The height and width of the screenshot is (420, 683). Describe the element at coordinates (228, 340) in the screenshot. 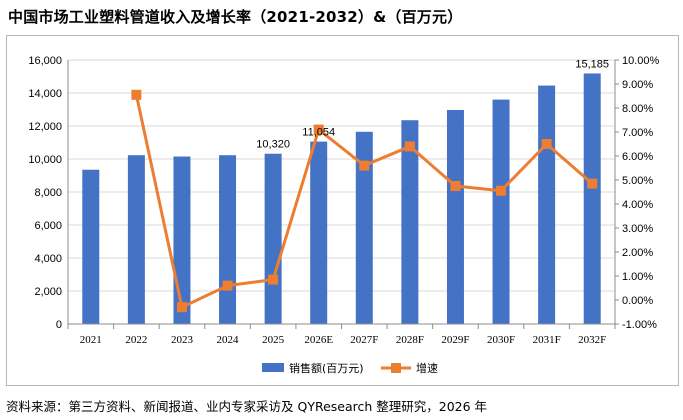

I see `x-tick-label: 2024` at that location.